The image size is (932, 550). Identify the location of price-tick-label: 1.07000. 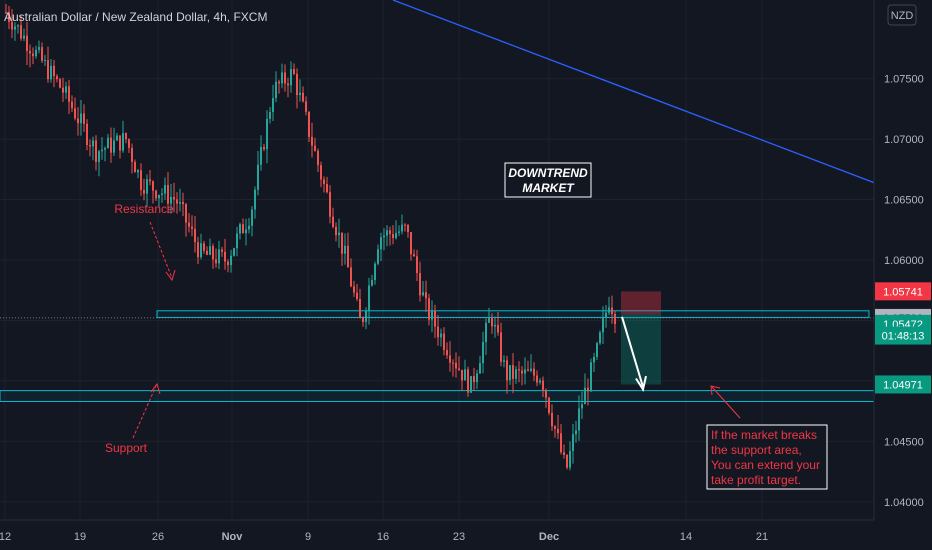
(904, 140).